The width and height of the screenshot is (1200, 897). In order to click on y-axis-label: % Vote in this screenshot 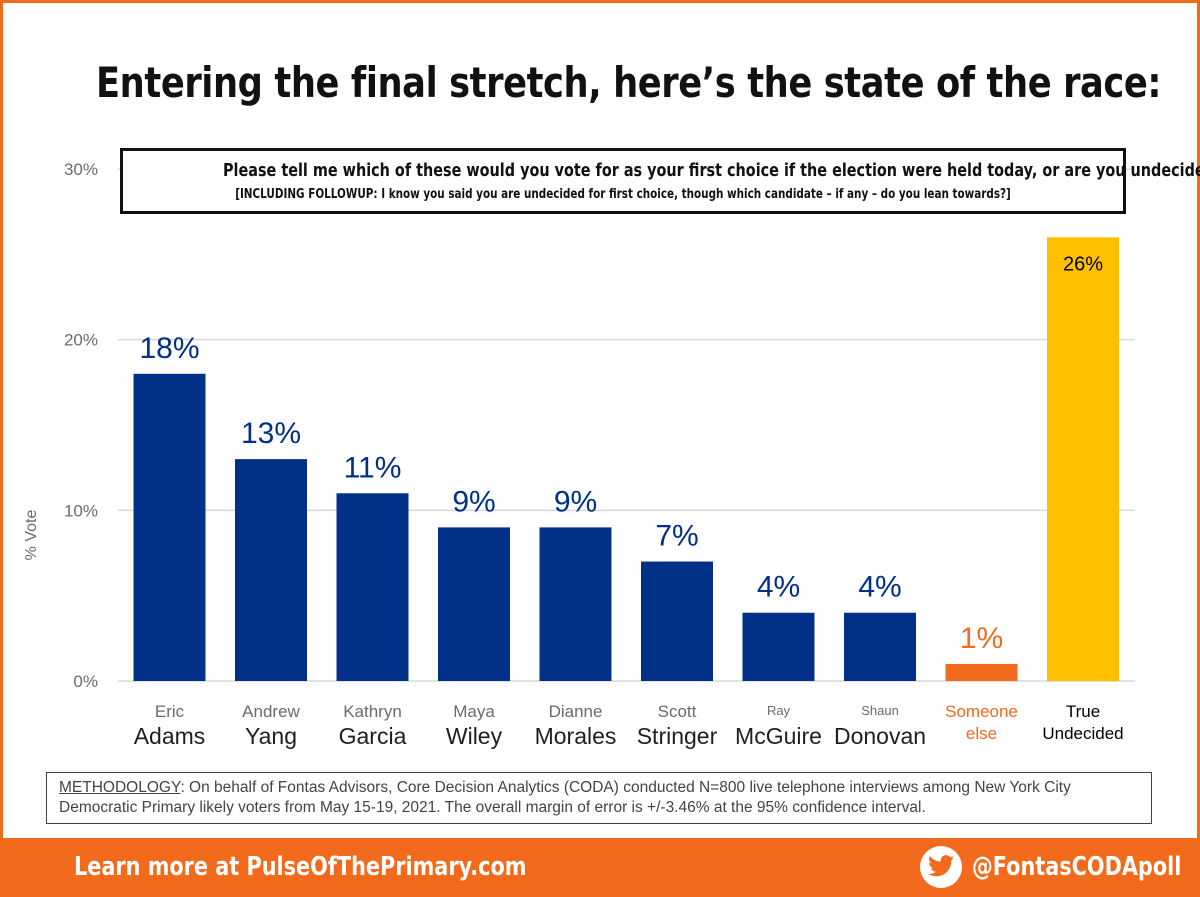, I will do `click(31, 535)`.